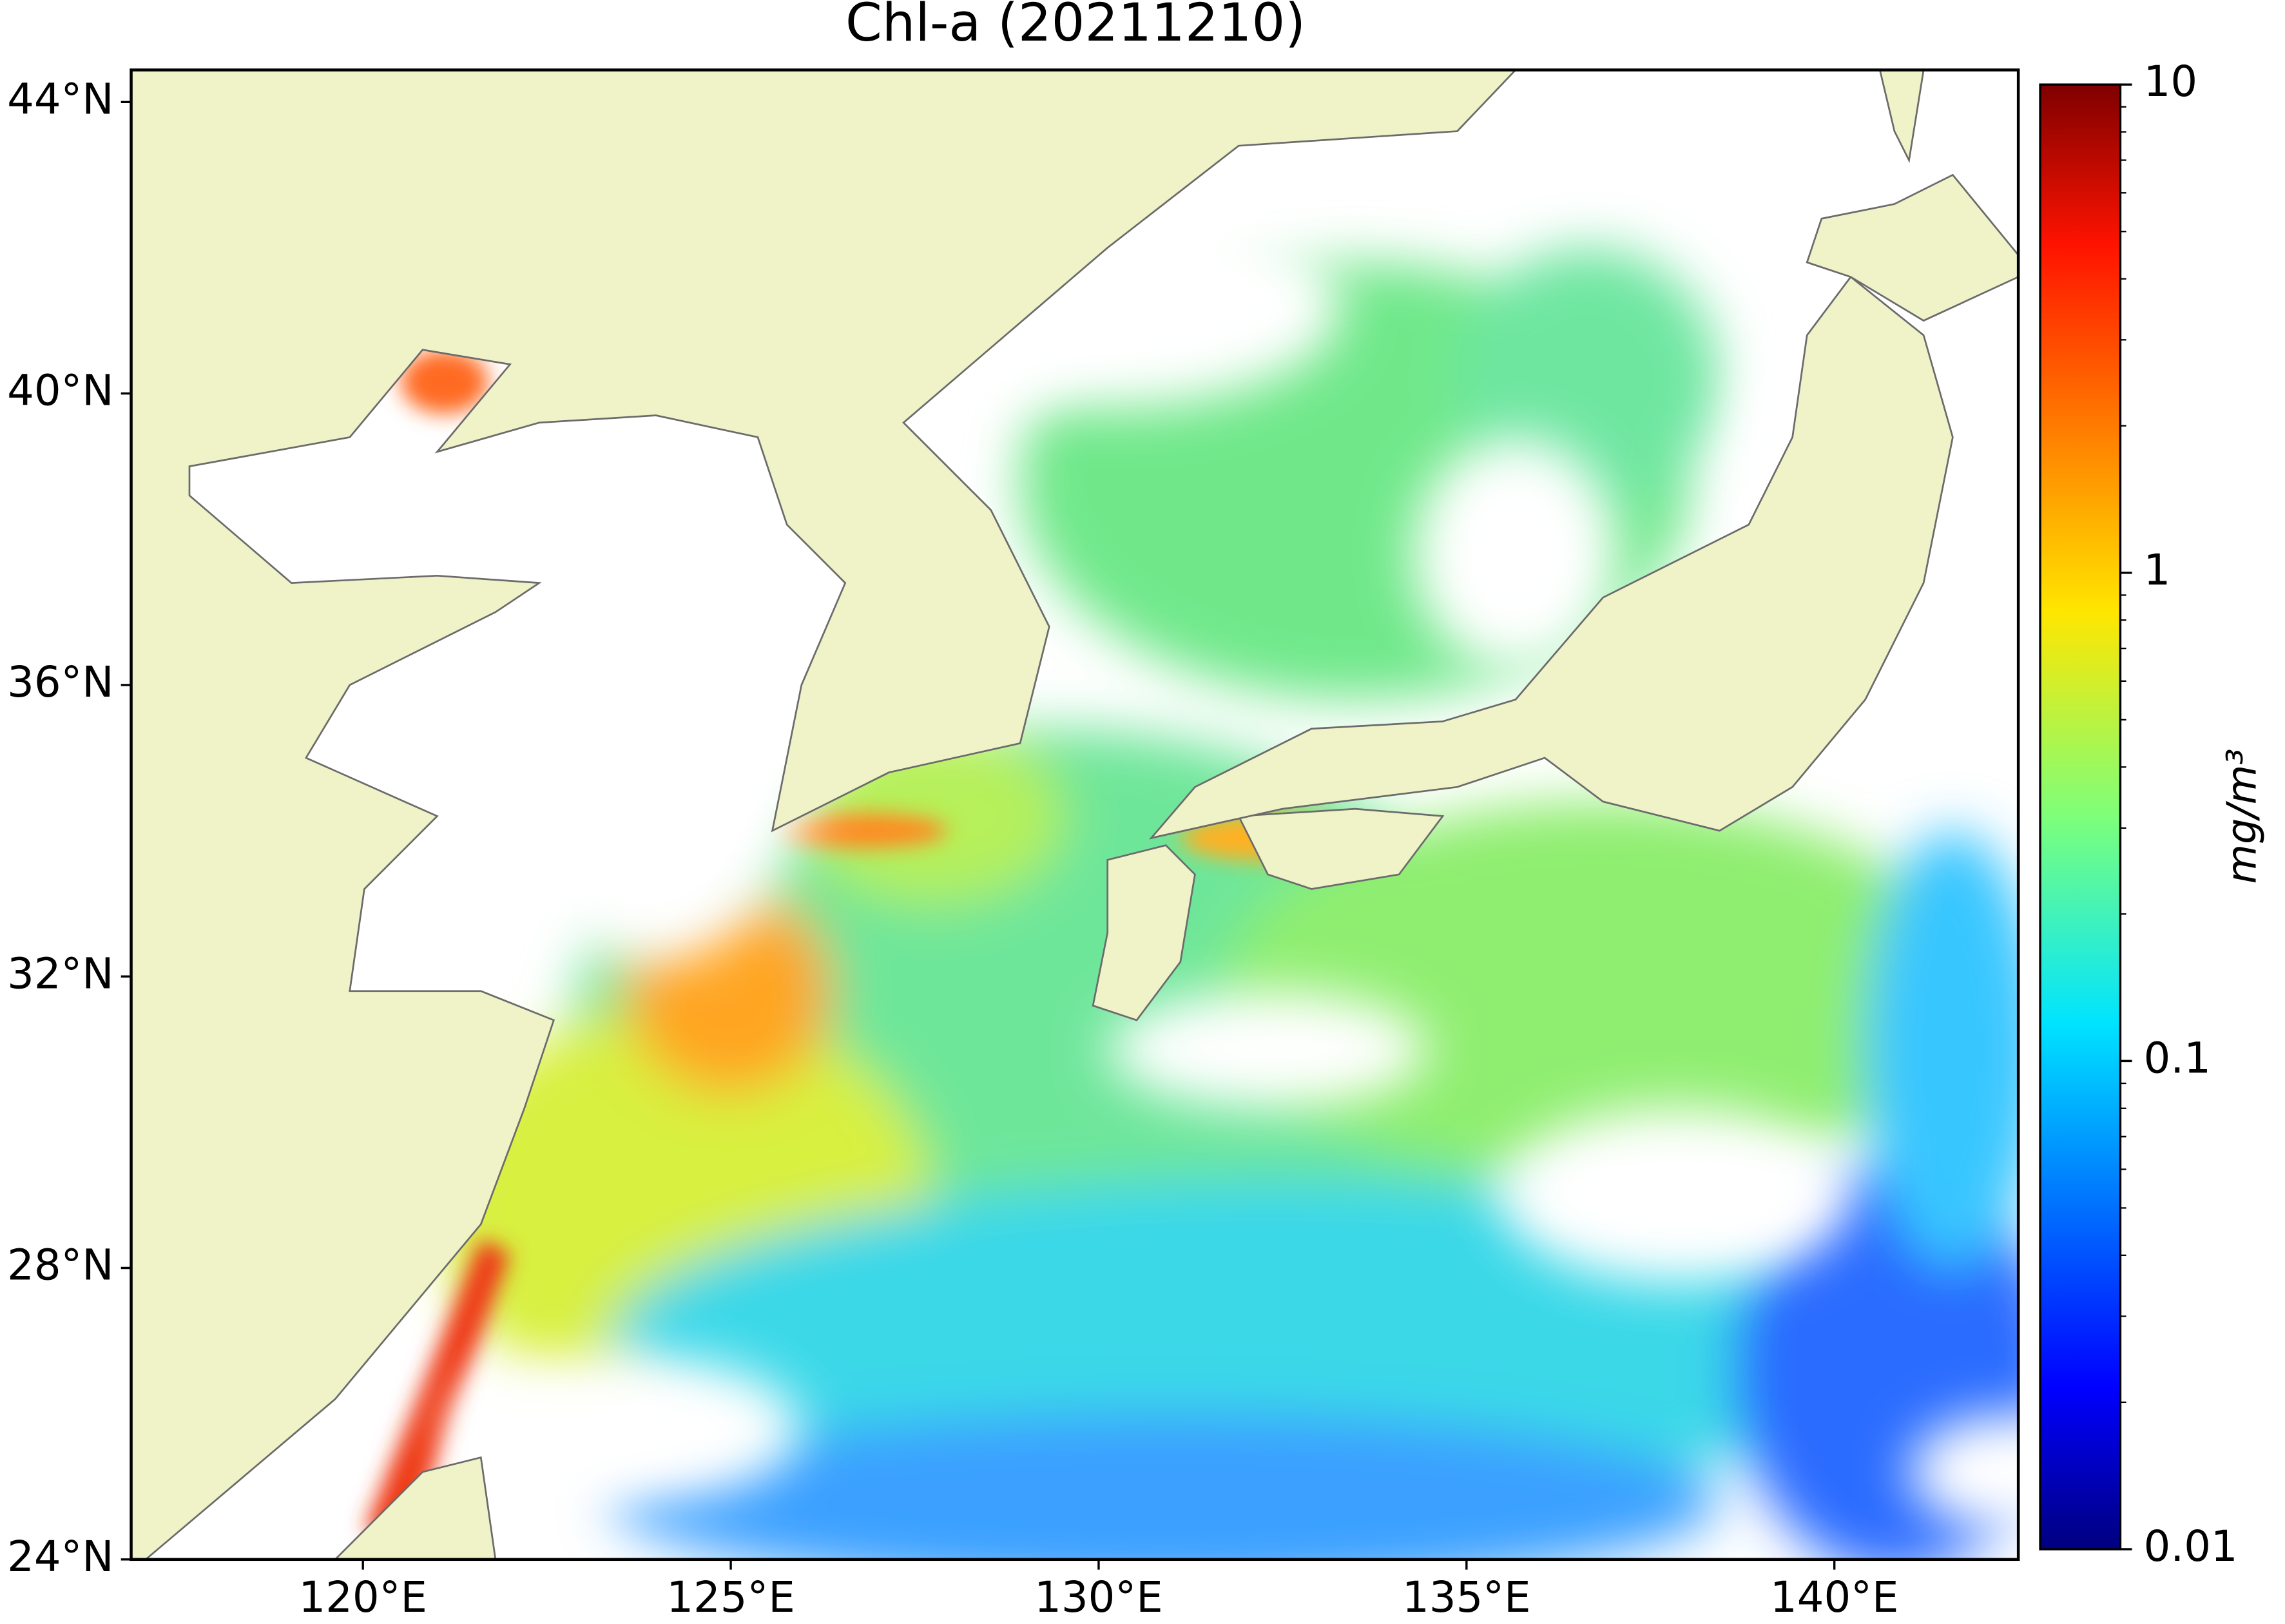 This screenshot has height=1624, width=2285. Describe the element at coordinates (2080, 817) in the screenshot. I see `colorbar` at that location.